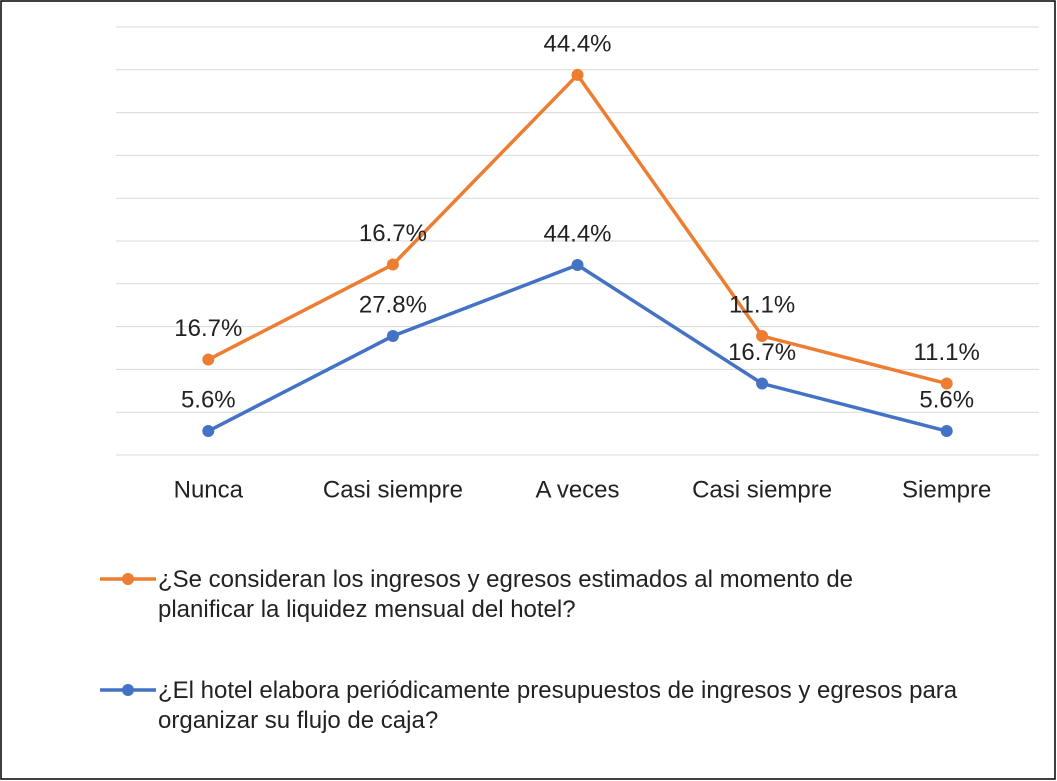 Image resolution: width=1057 pixels, height=781 pixels. What do you see at coordinates (209, 489) in the screenshot?
I see `x-tick-label: Nunca` at bounding box center [209, 489].